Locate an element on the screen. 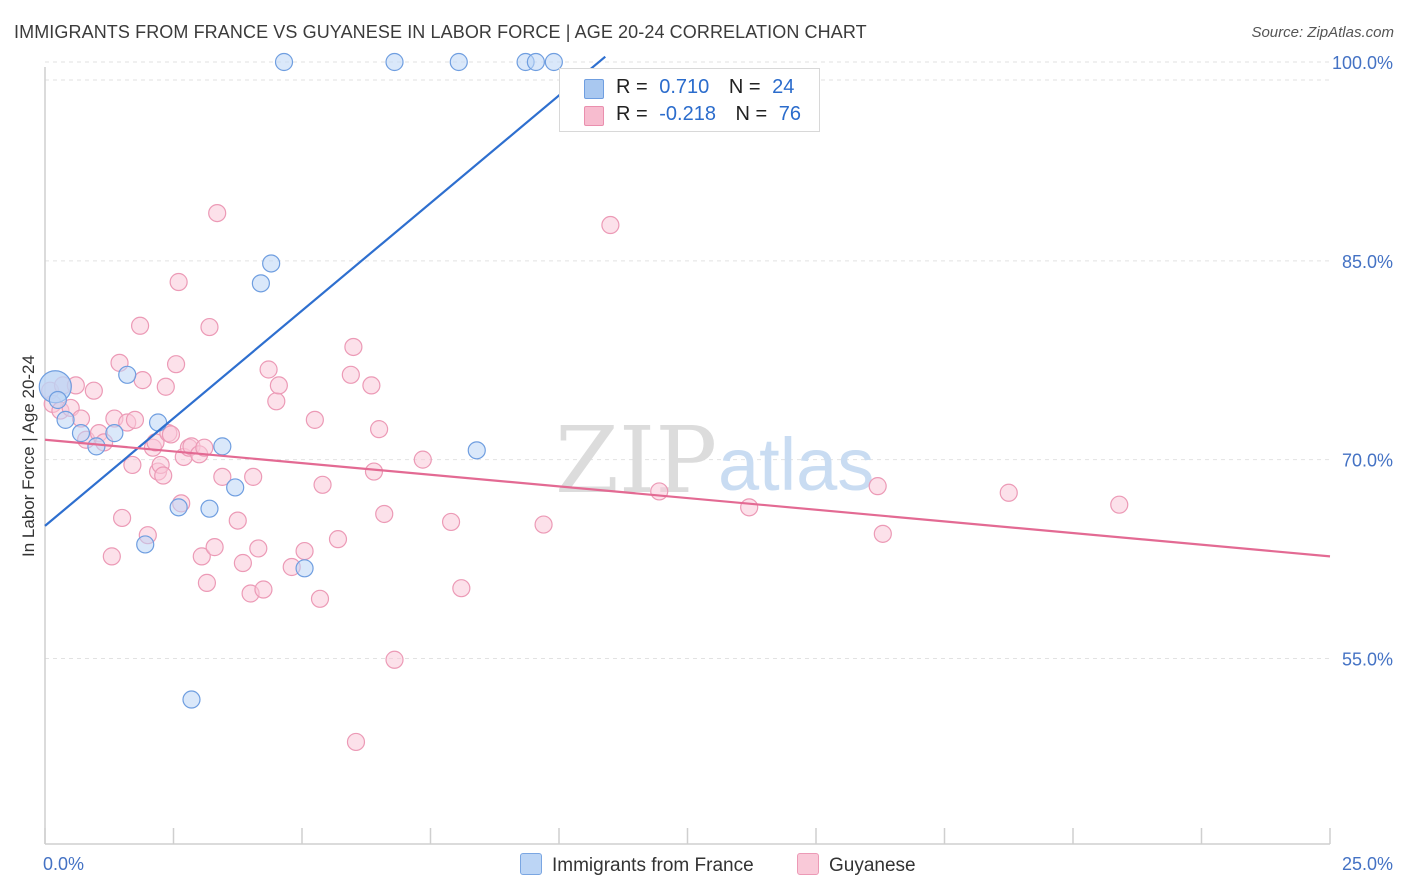  y-tick-labels: 55.0% 70.0% 85.0% 100.0% is located at coordinates (1362, 361).